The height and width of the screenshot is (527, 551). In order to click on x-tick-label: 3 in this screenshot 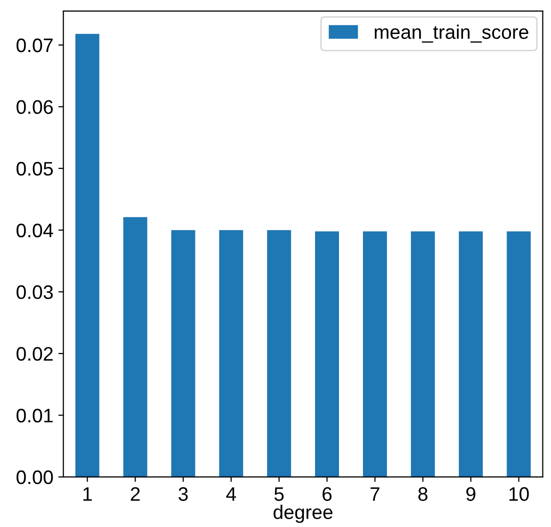, I will do `click(183, 494)`.